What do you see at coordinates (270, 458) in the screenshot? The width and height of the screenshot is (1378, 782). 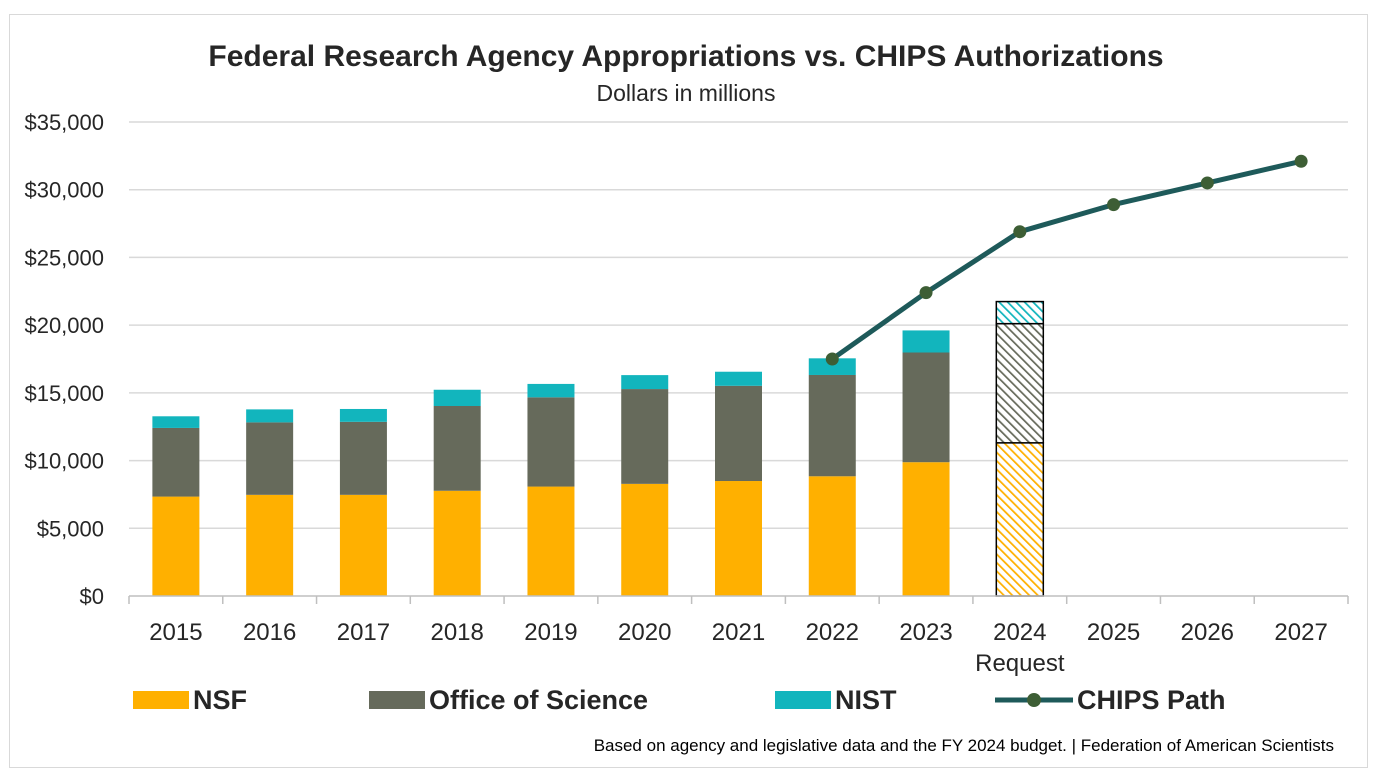 I see `bar-office-of-science-2016` at bounding box center [270, 458].